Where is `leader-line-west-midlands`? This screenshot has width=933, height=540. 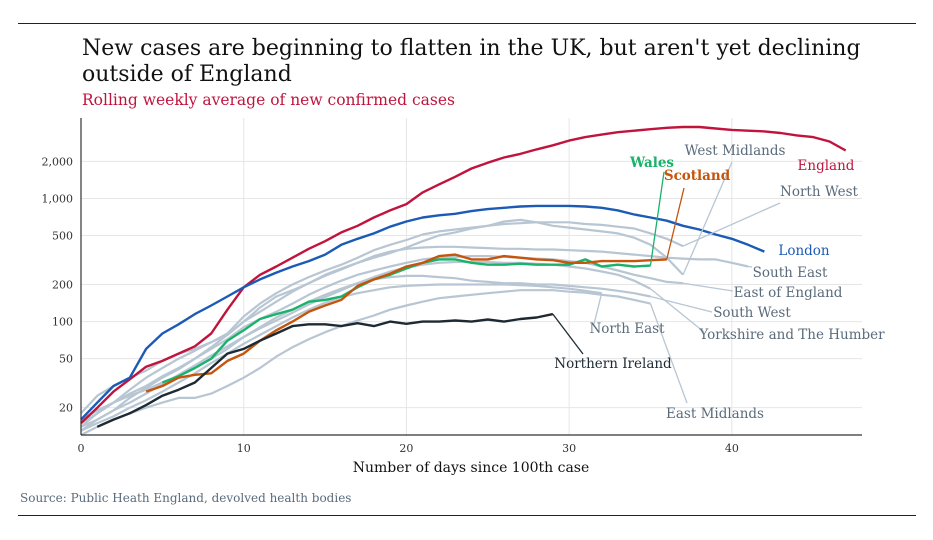 leader-line-west-midlands is located at coordinates (707, 218).